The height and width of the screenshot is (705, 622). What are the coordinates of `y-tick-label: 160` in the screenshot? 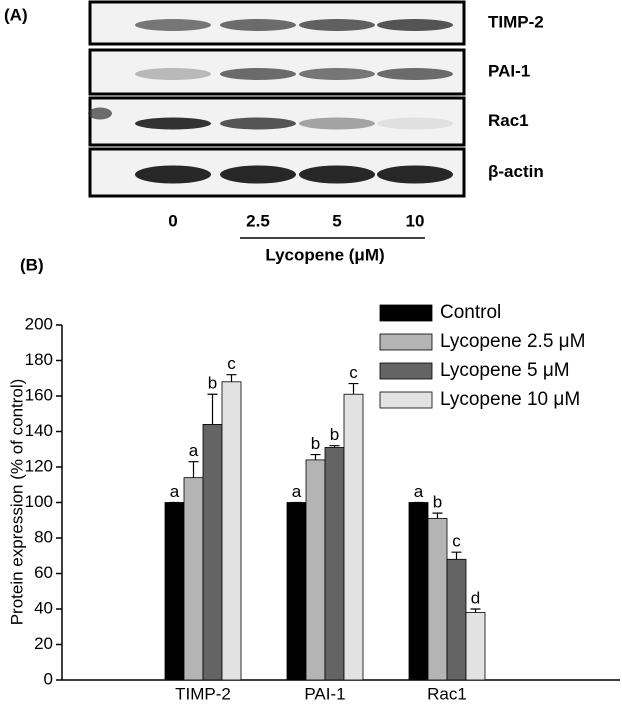 It's located at (39, 394).